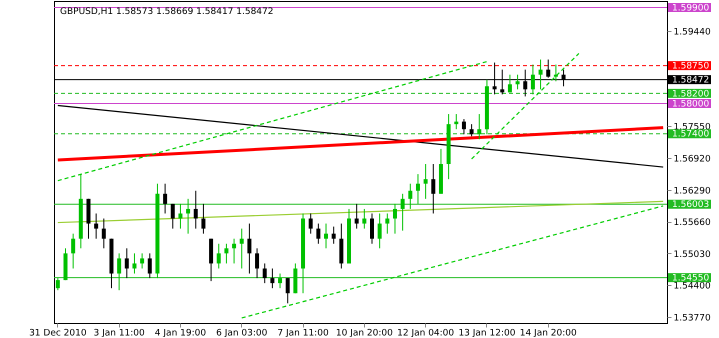 The width and height of the screenshot is (719, 338). What do you see at coordinates (692, 32) in the screenshot?
I see `y-tick-label: 1.59440` at bounding box center [692, 32].